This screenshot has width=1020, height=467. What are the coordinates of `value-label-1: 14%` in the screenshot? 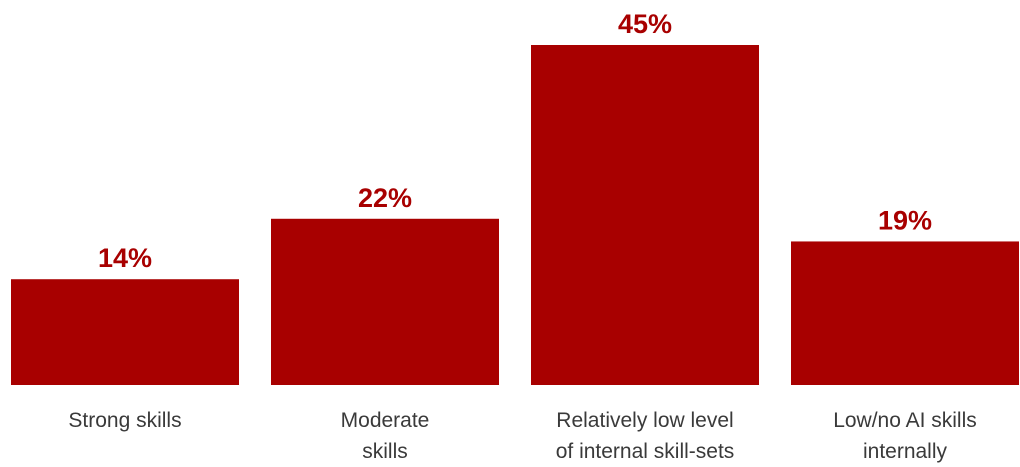 It's located at (125, 258).